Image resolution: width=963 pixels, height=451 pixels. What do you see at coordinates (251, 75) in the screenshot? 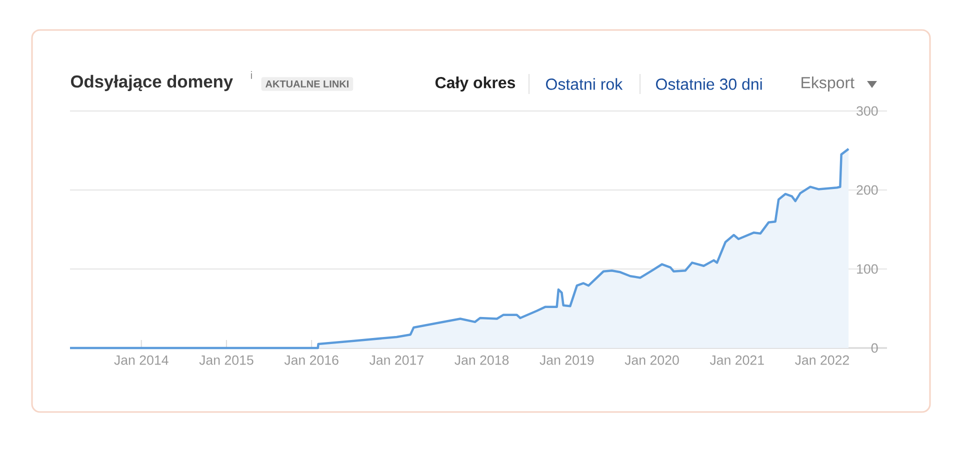
I see `text: i` at bounding box center [251, 75].